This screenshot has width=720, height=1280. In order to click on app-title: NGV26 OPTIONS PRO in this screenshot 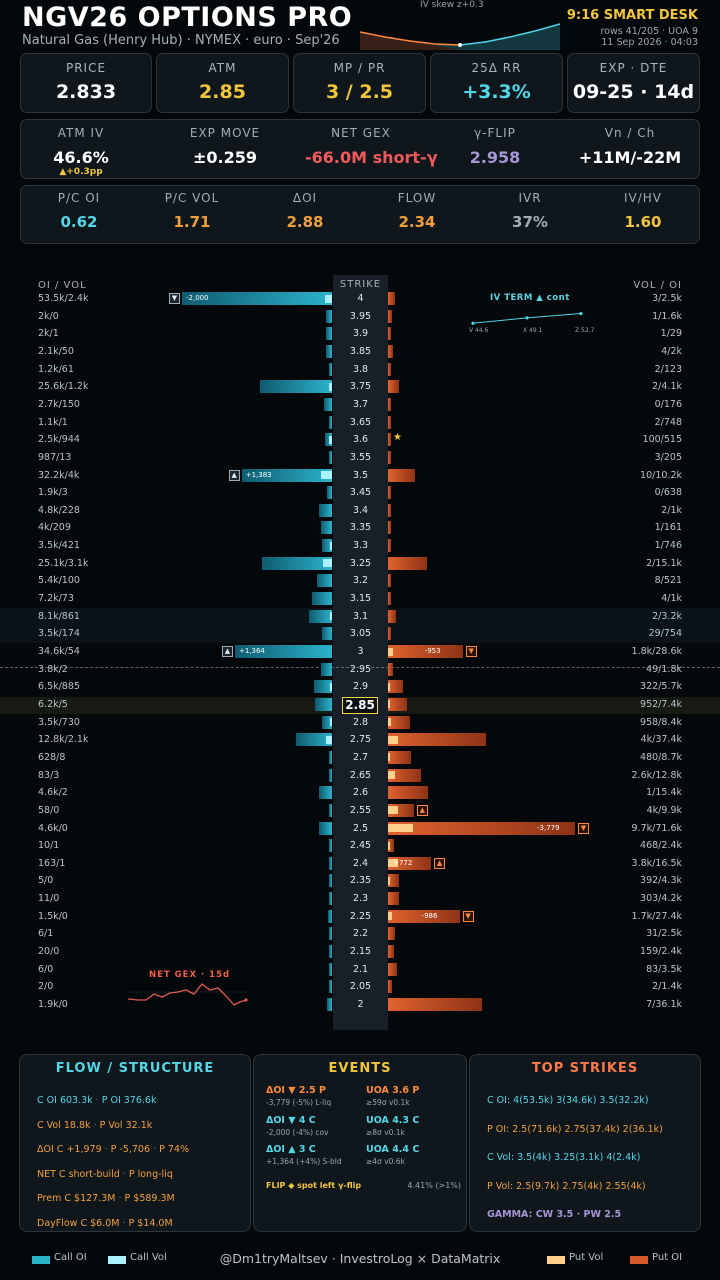, I will do `click(187, 17)`.